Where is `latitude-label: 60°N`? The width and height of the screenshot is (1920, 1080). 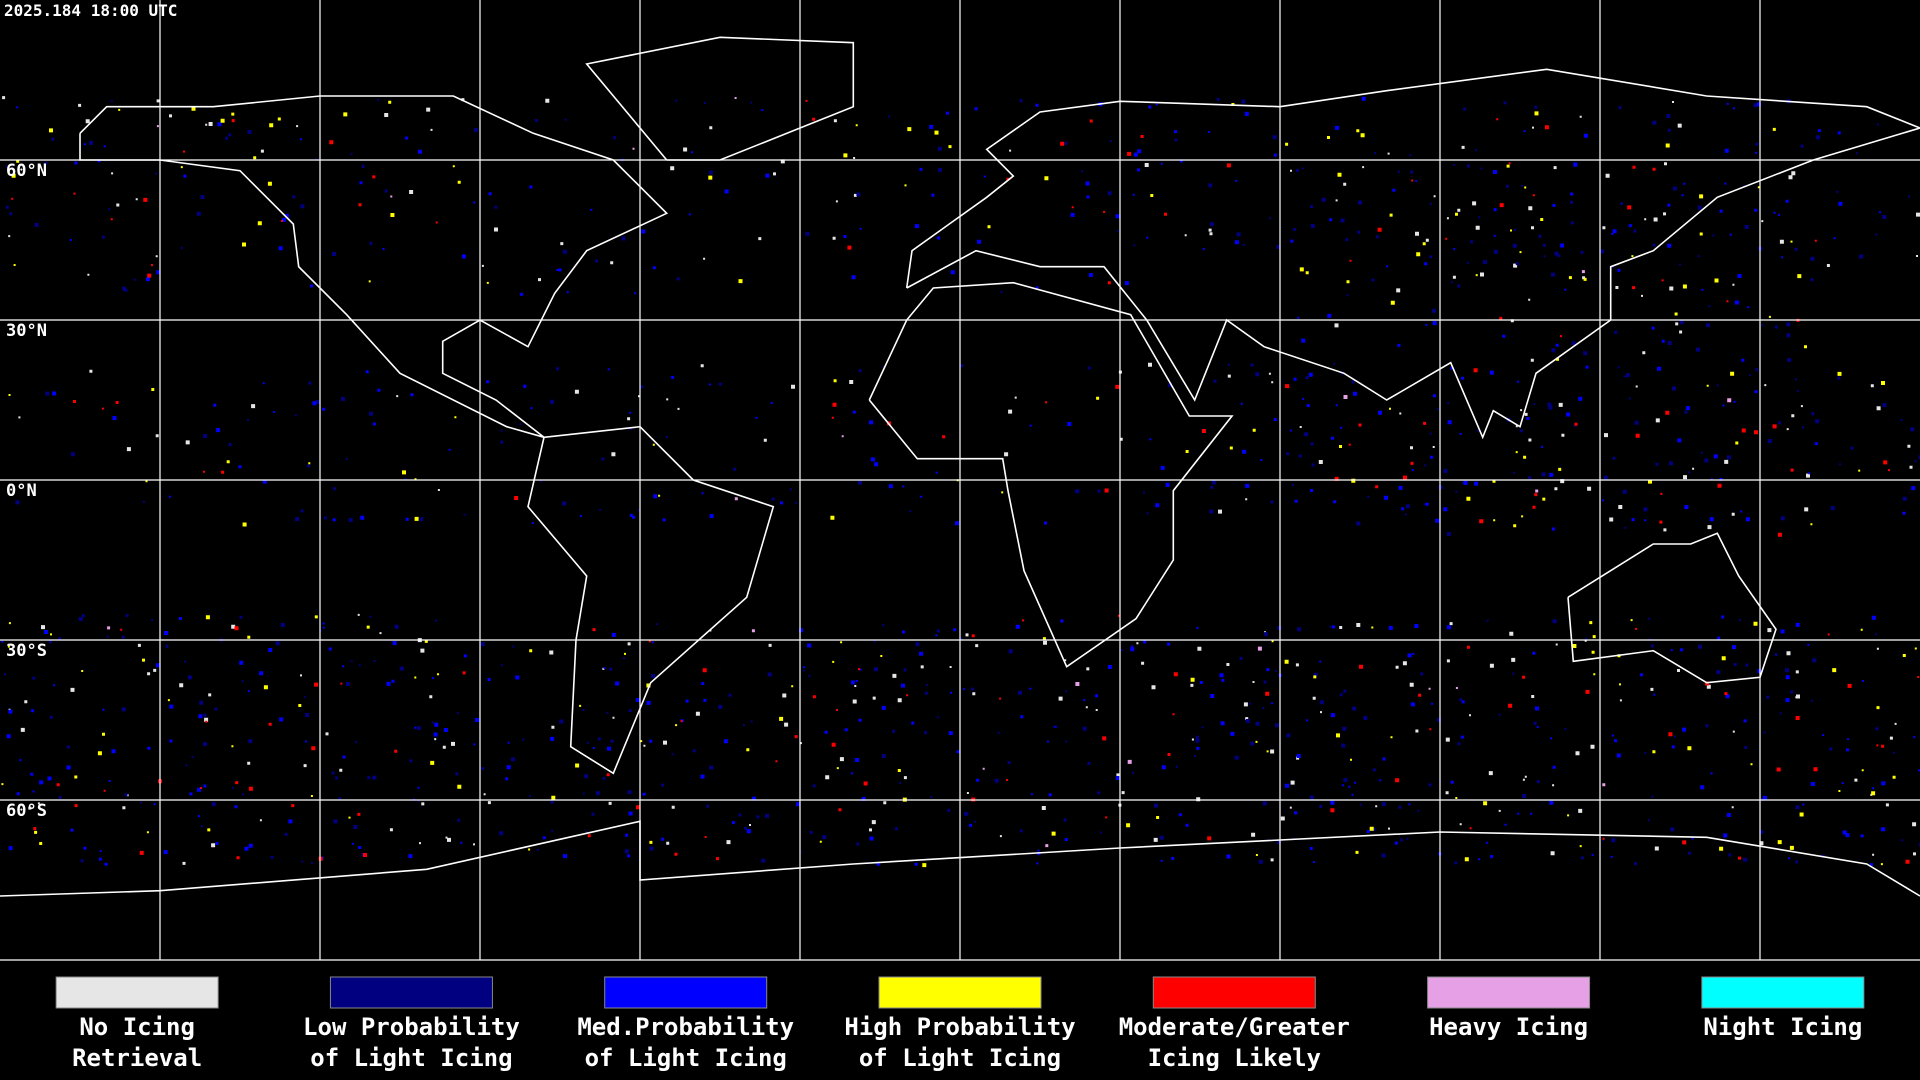 latitude-label: 60°N is located at coordinates (26, 171).